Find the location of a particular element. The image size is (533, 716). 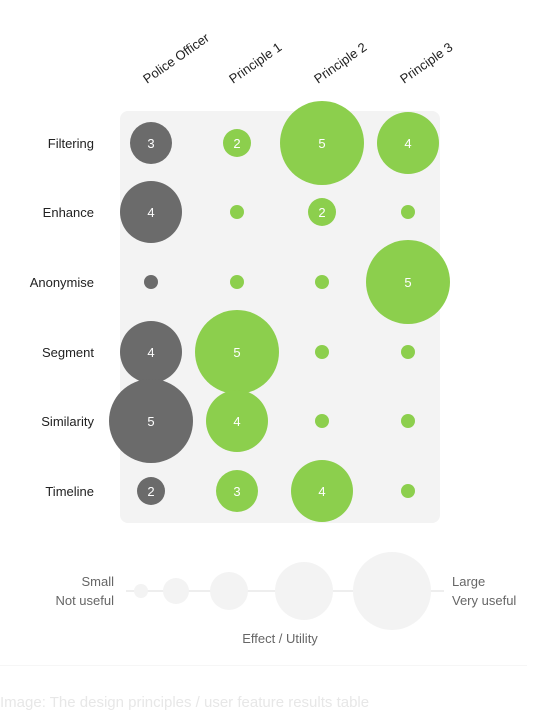

bubble-label-timeline-principle-1: 3 is located at coordinates (236, 491).